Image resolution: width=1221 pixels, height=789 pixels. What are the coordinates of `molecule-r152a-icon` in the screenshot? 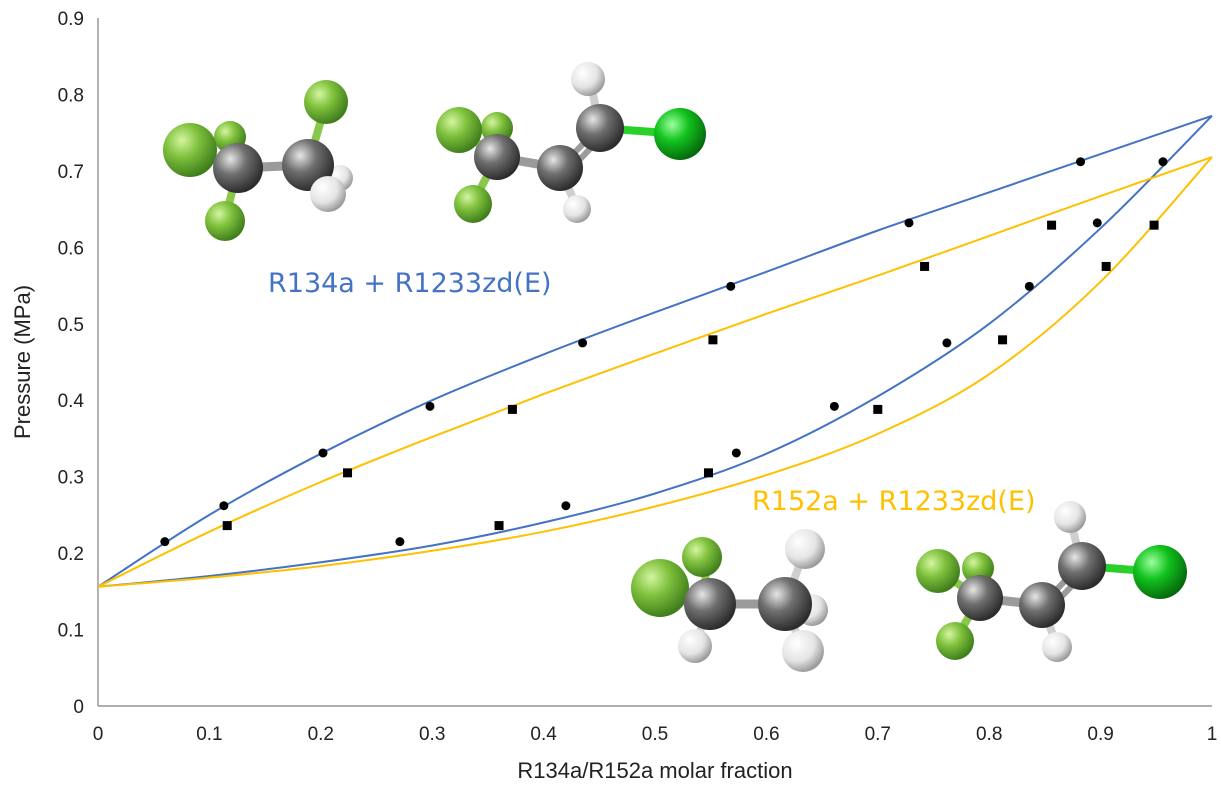 It's located at (729, 600).